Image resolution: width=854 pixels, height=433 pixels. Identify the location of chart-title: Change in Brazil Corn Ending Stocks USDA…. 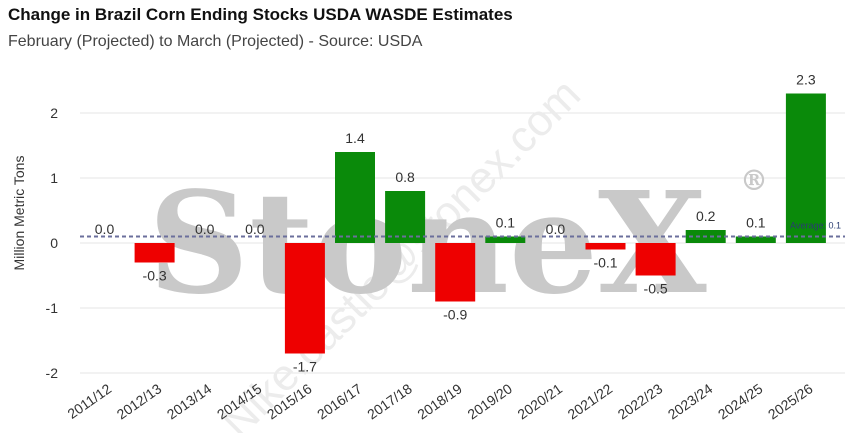
(260, 14).